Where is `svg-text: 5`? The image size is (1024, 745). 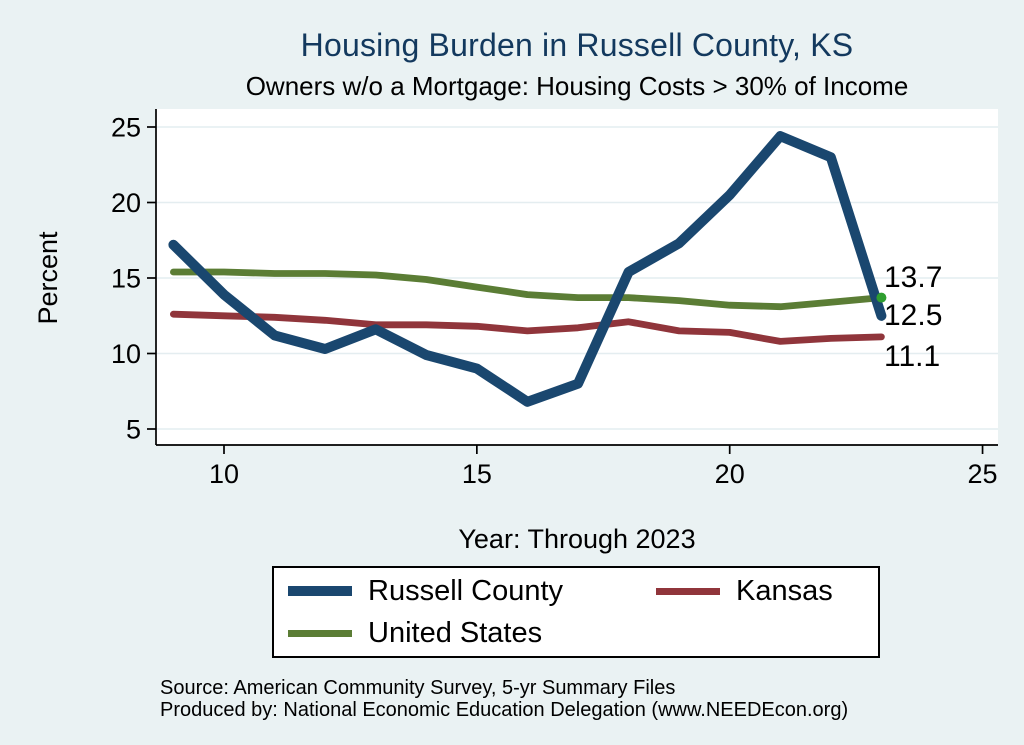 svg-text: 5 is located at coordinates (133, 430).